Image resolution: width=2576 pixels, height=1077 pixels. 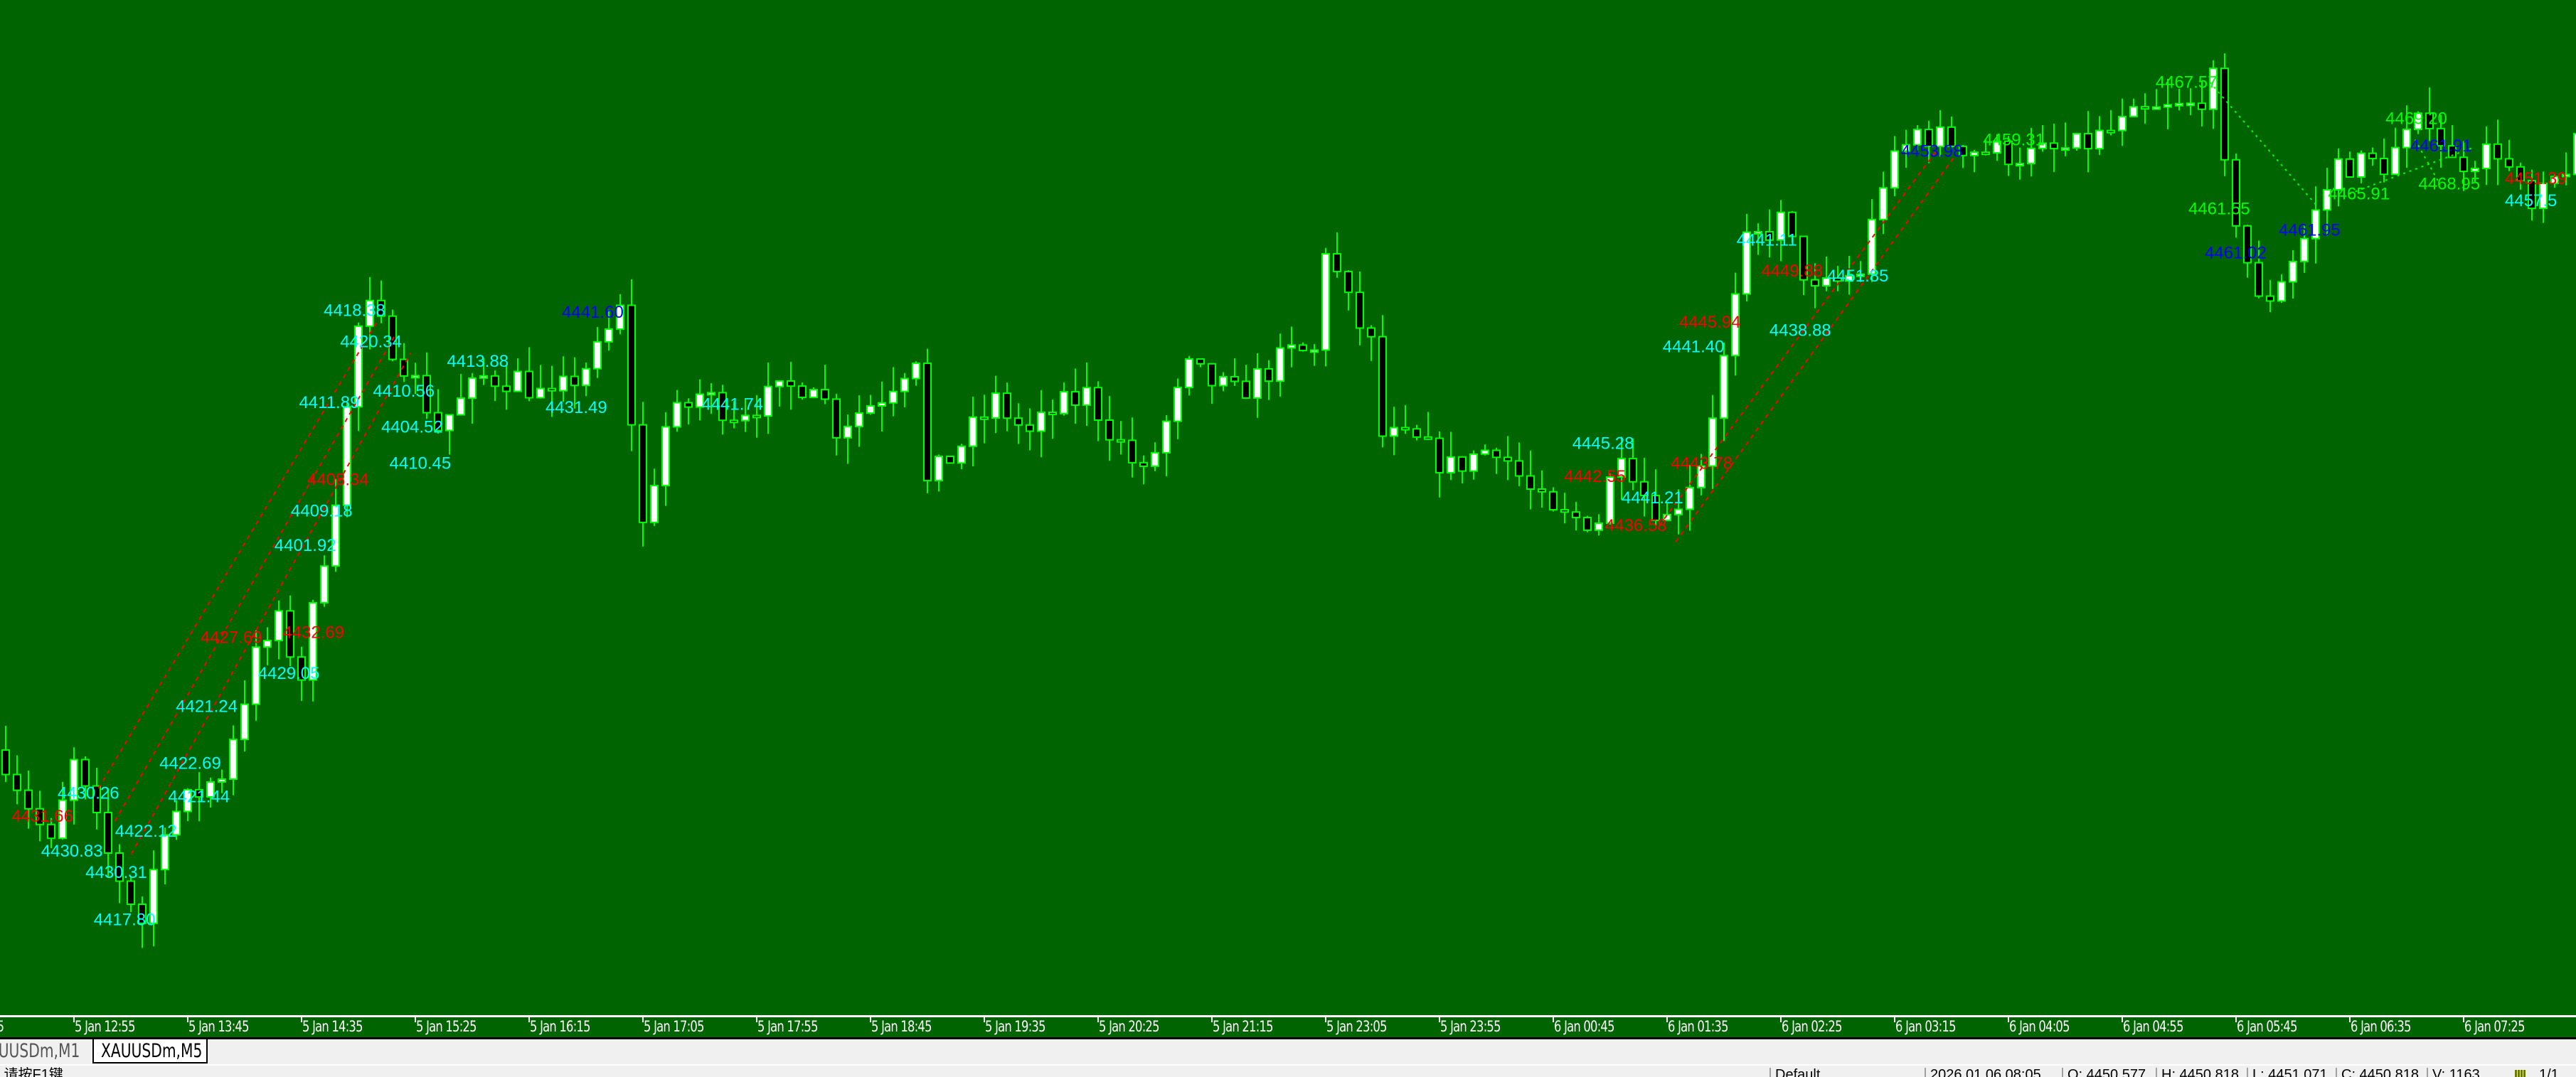 What do you see at coordinates (2, 1026) in the screenshot?
I see `time-axis-label: 25` at bounding box center [2, 1026].